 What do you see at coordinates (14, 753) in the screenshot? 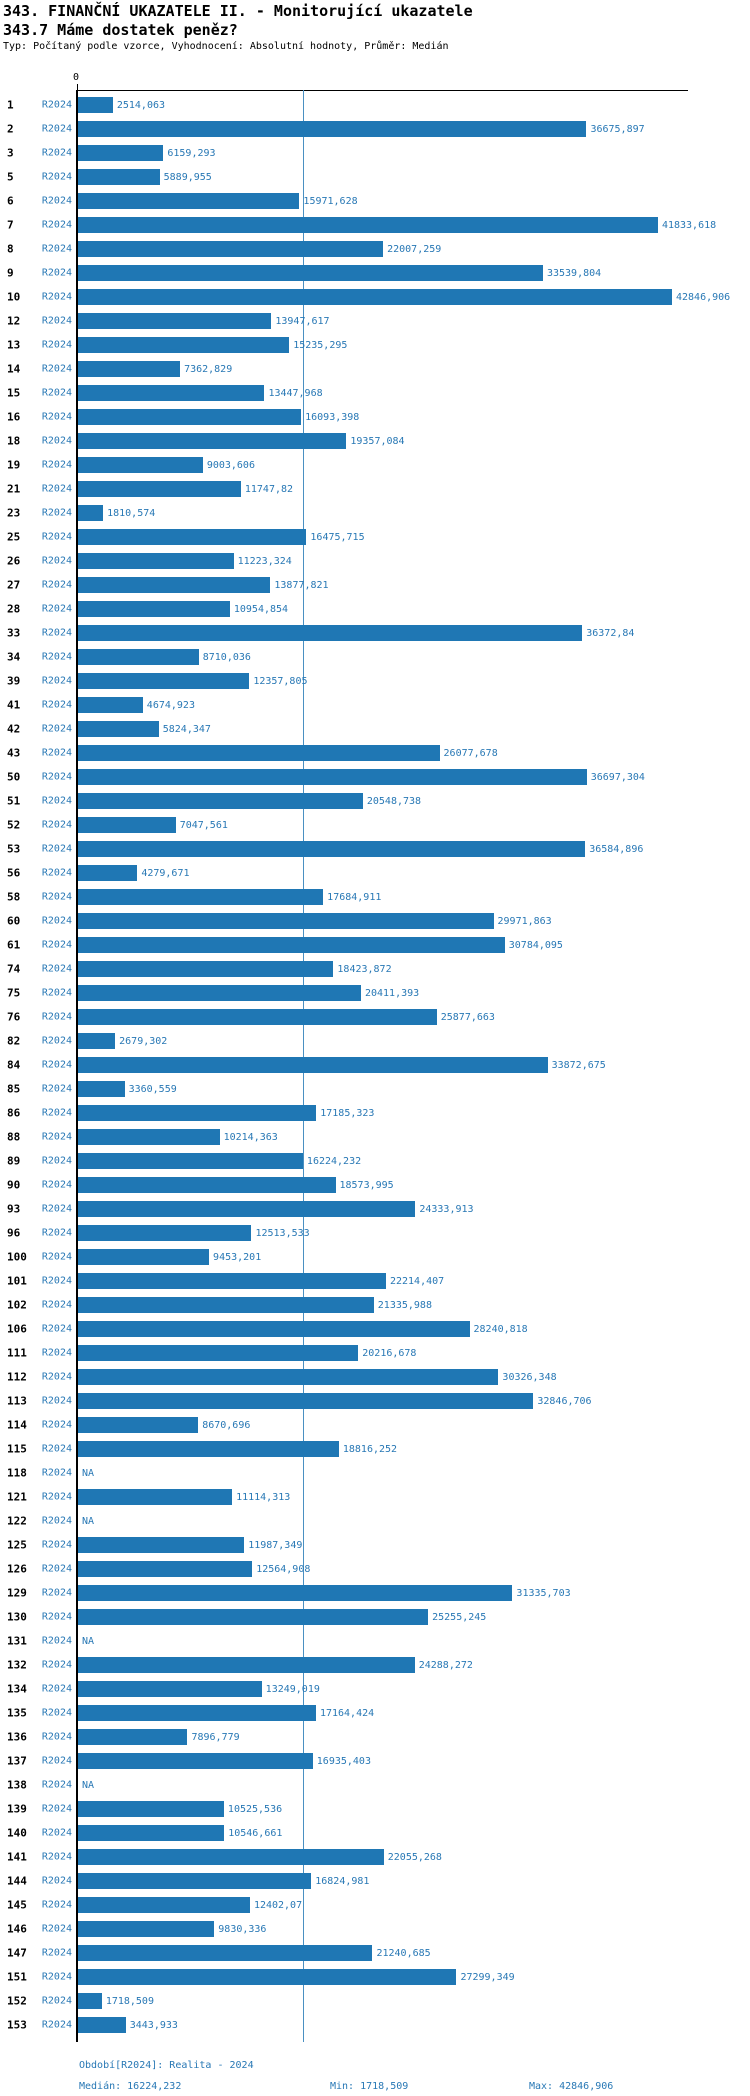
I see `row-index-label: 43` at bounding box center [14, 753].